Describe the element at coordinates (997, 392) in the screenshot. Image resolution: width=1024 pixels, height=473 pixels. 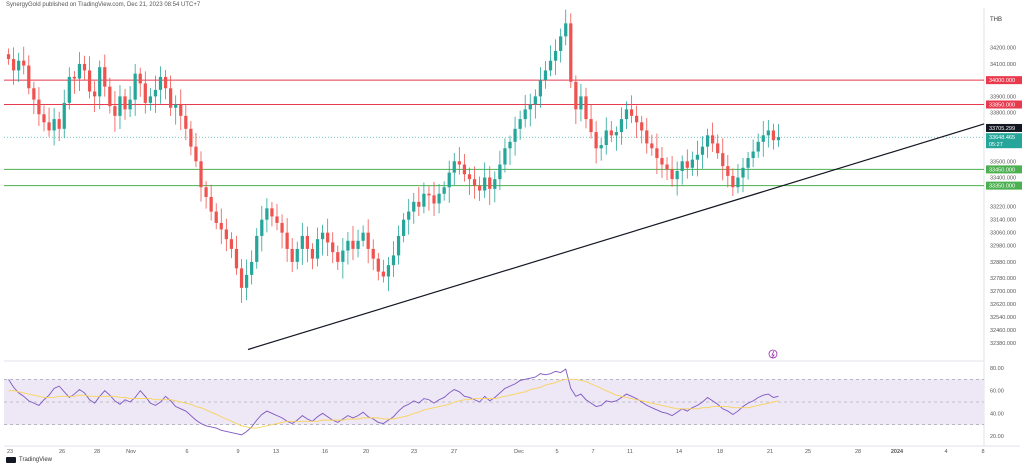
I see `rsi-tick-label: 60.00` at that location.